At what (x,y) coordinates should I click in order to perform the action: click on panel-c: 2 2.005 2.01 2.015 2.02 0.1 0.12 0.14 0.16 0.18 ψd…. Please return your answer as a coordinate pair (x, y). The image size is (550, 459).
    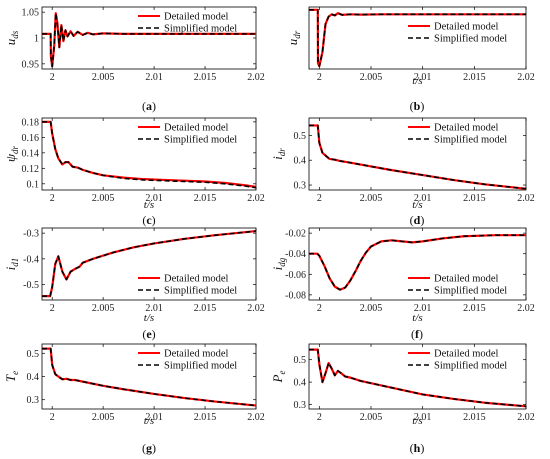
    Looking at the image, I should click on (134, 172).